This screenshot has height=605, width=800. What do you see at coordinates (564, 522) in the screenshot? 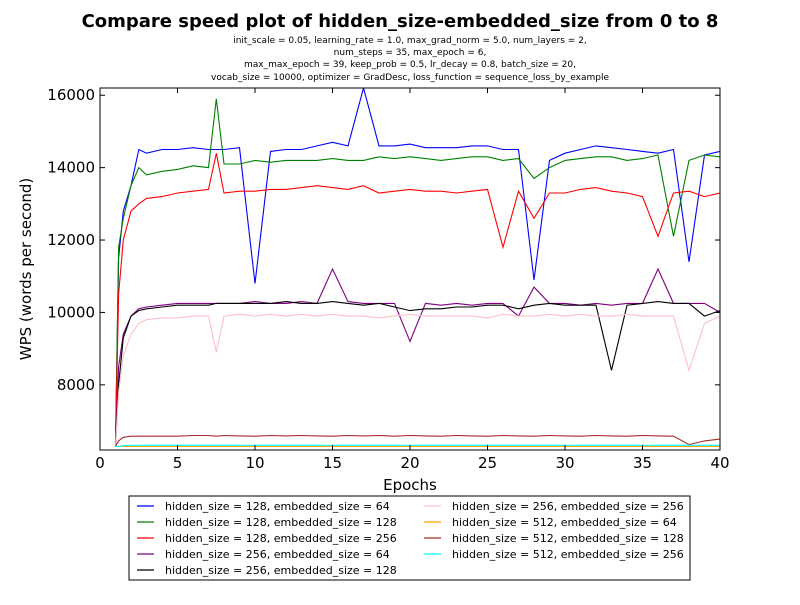
I see `legend-label: hidden_size = 512, embedded_size = 64` at bounding box center [564, 522].